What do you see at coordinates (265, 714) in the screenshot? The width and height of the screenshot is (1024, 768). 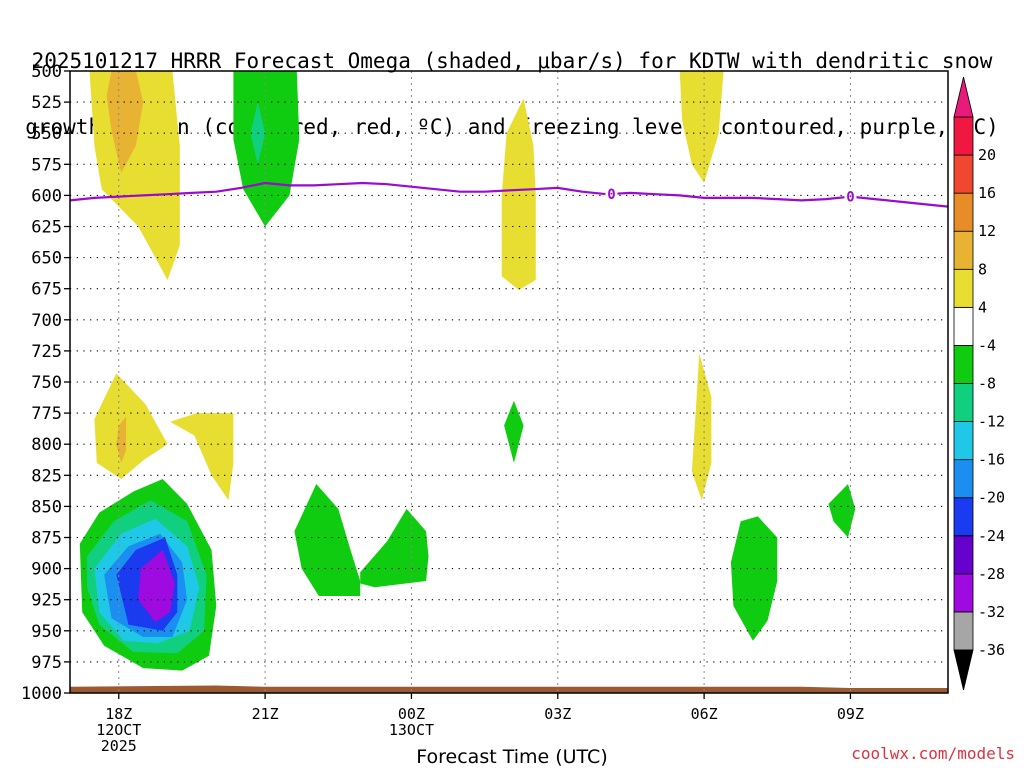 I see `x-tick-label: 21Z` at bounding box center [265, 714].